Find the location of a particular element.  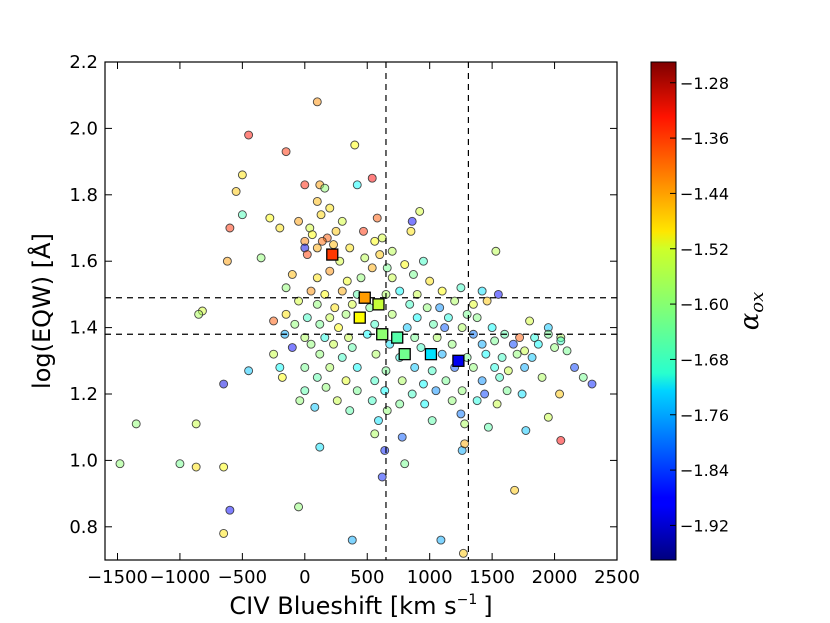

colorbar-tick-label: −1.60 is located at coordinates (704, 304).